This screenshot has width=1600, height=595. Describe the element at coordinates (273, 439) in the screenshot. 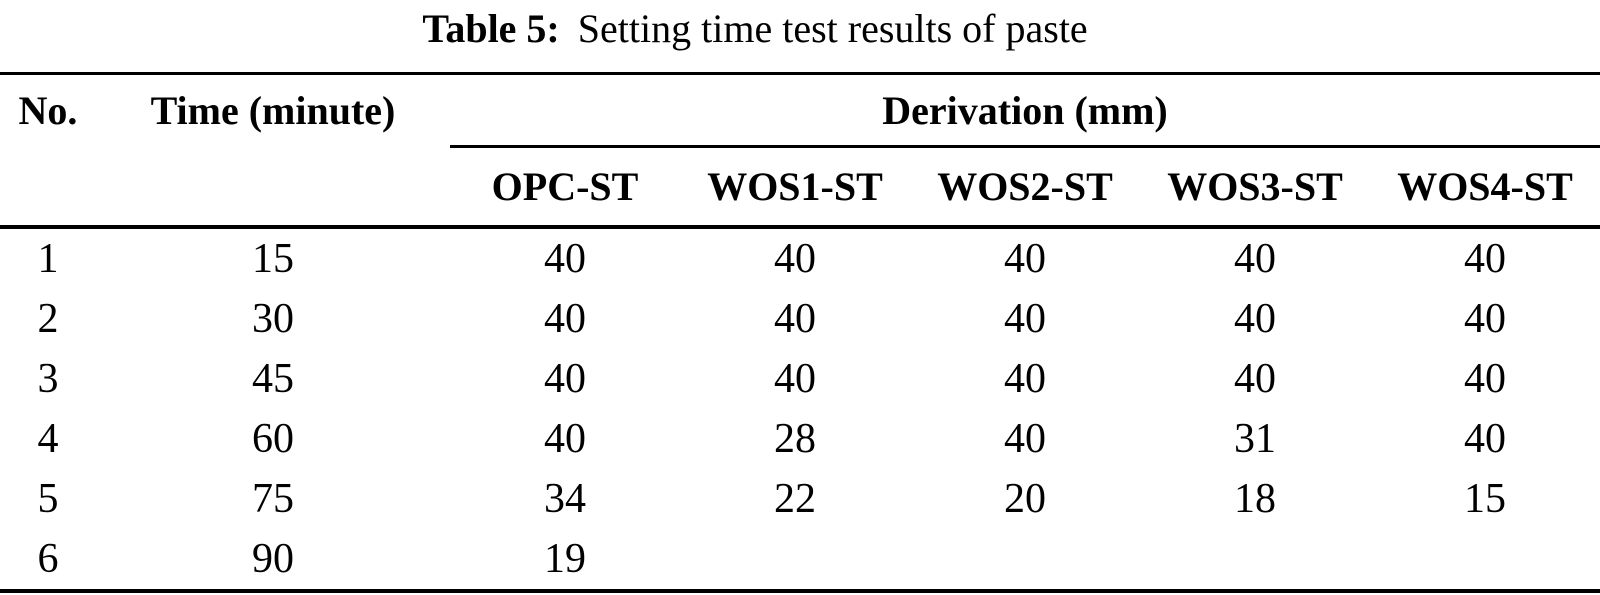

I see `cell-time: 60` at that location.